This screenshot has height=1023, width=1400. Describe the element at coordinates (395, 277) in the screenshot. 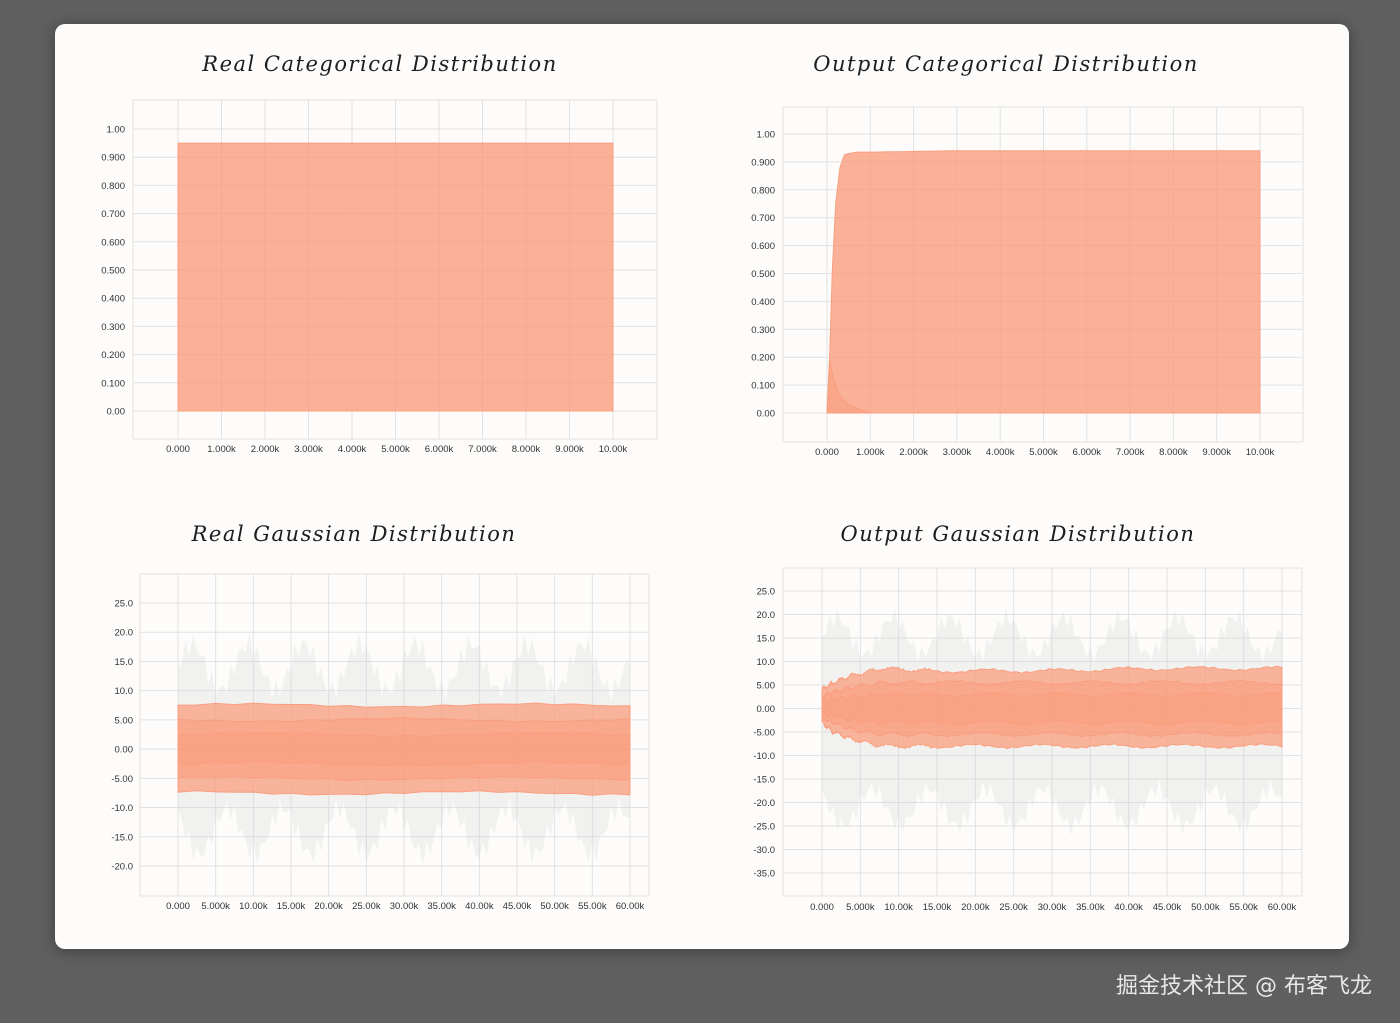

I see `real-categorical-series-area` at that location.